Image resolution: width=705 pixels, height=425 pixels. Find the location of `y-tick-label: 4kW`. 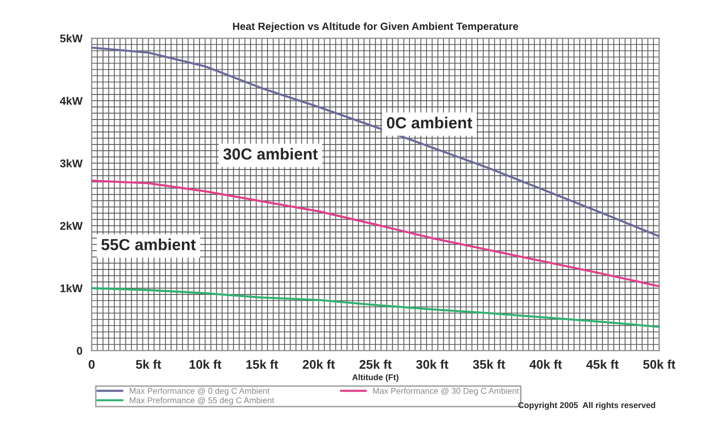

y-tick-label: 4kW is located at coordinates (71, 100).